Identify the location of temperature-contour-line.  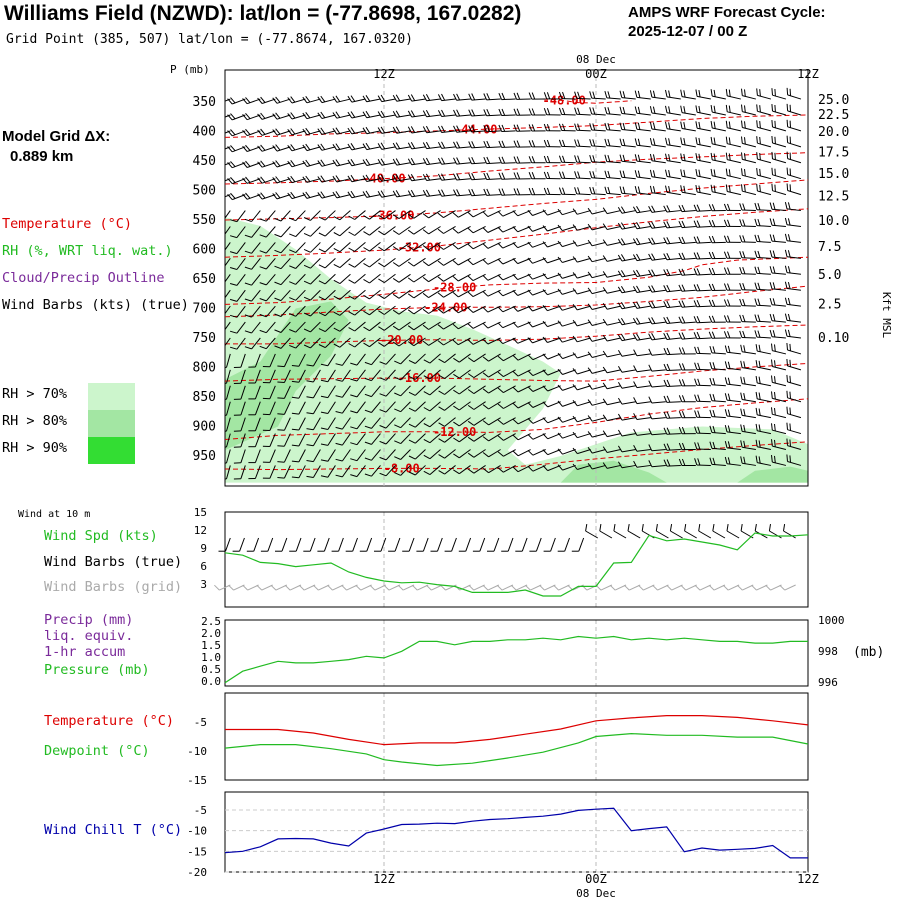
(516, 126).